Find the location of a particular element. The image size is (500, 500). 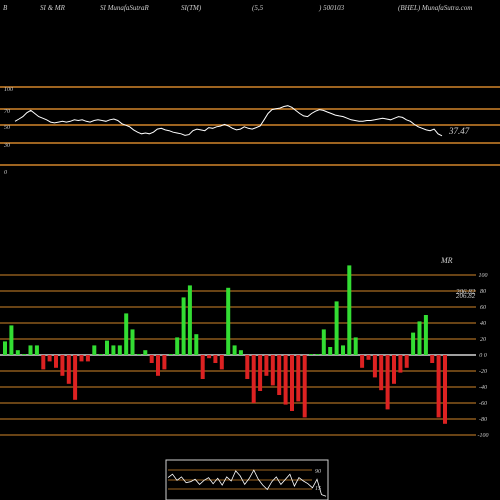

header-text-6: ) 500103 is located at coordinates (332, 8).